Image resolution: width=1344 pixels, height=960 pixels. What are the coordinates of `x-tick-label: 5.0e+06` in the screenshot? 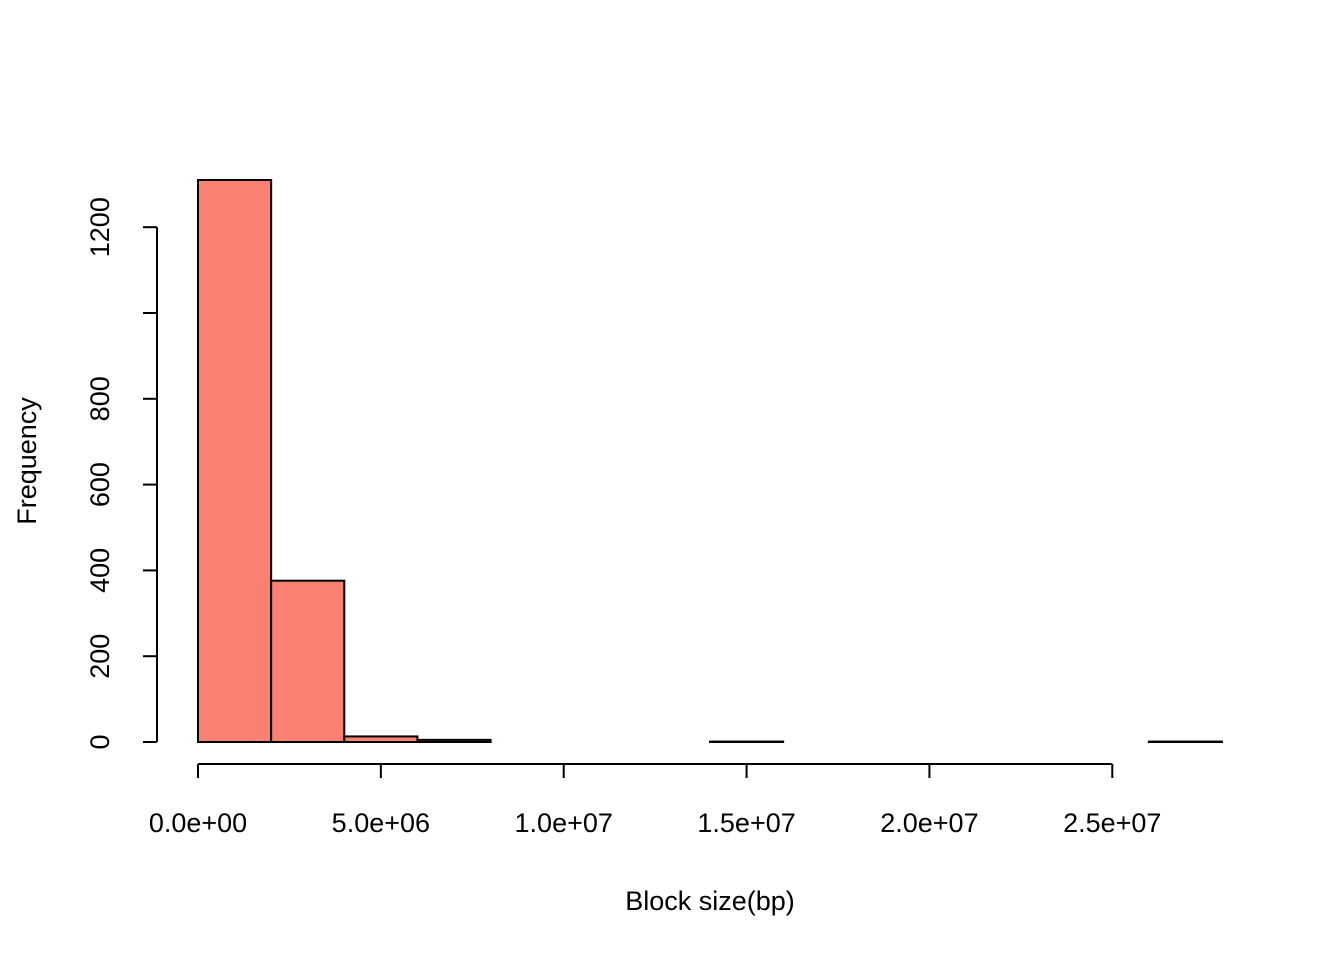 It's located at (381, 823).